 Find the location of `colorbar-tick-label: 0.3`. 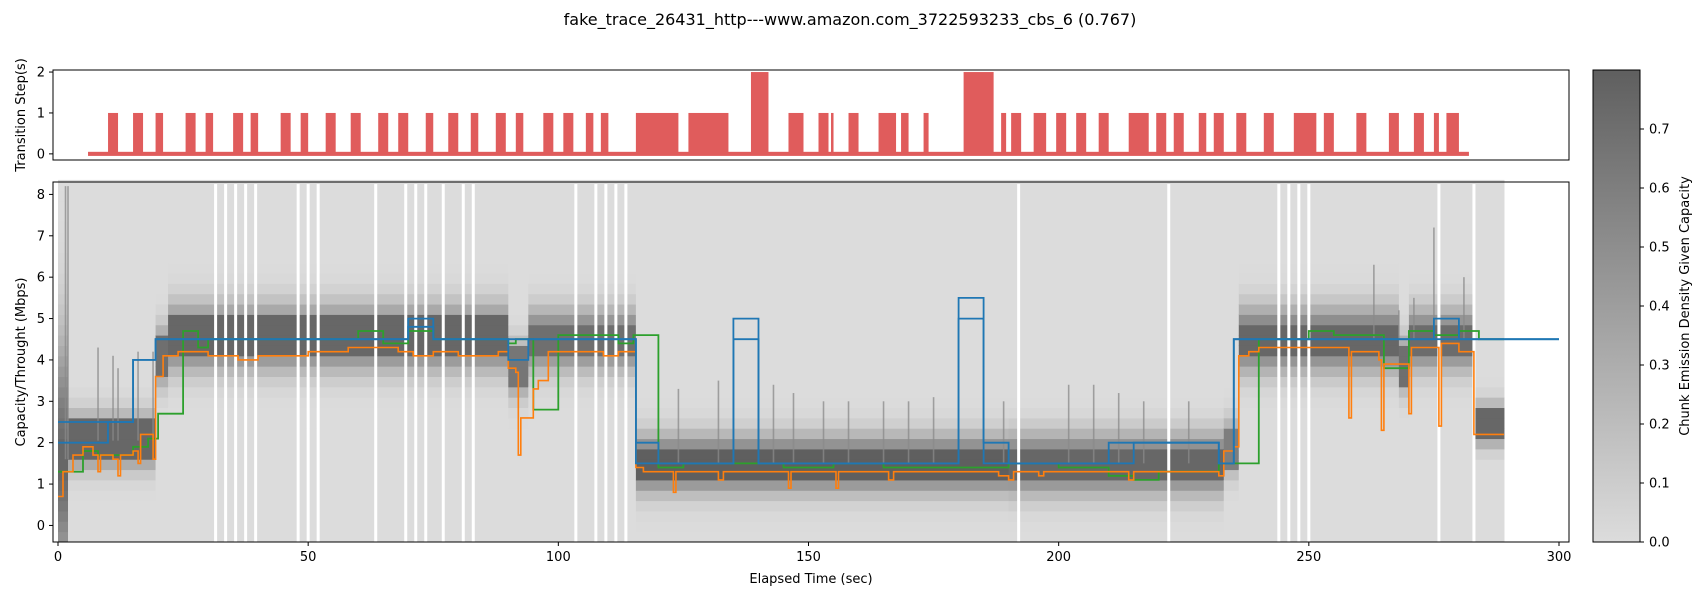

colorbar-tick-label: 0.3 is located at coordinates (1659, 366).